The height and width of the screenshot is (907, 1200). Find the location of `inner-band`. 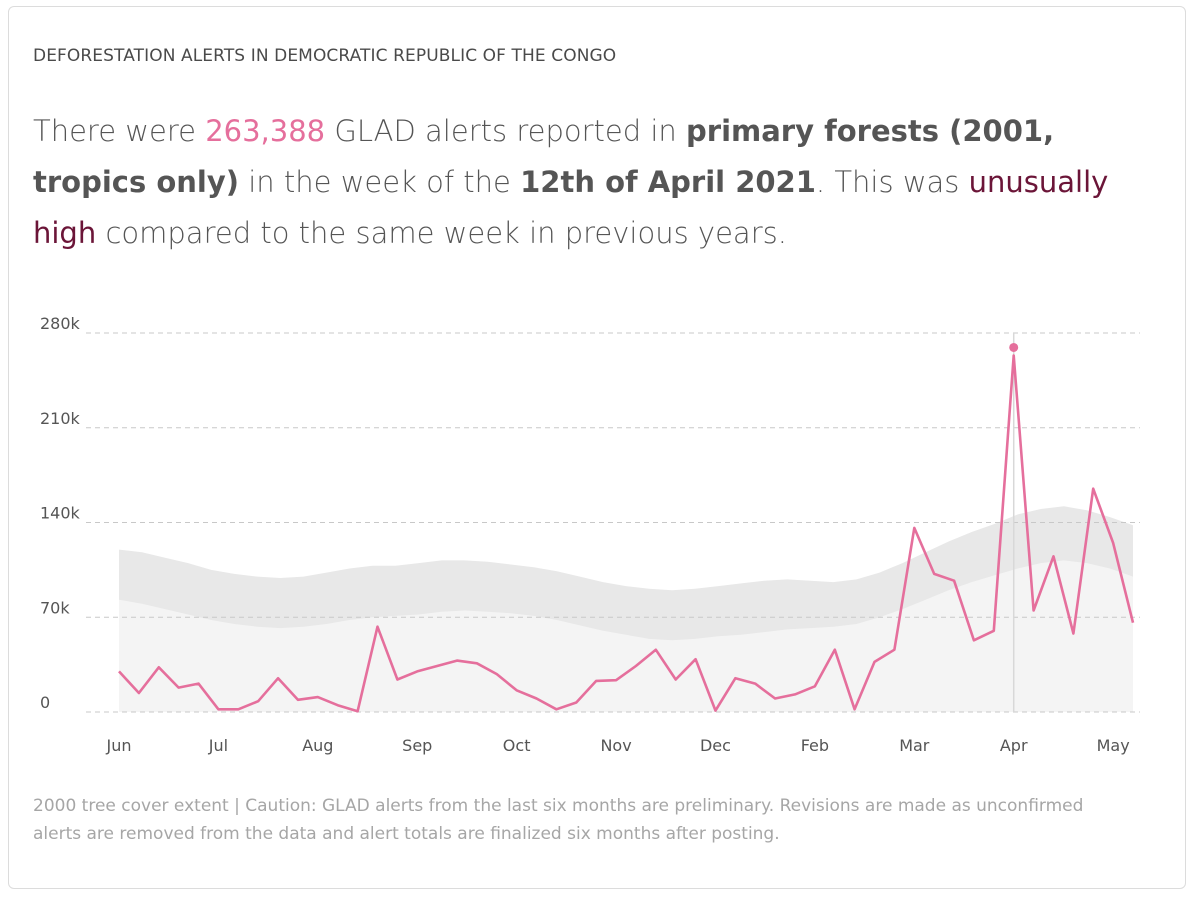

inner-band is located at coordinates (626, 636).